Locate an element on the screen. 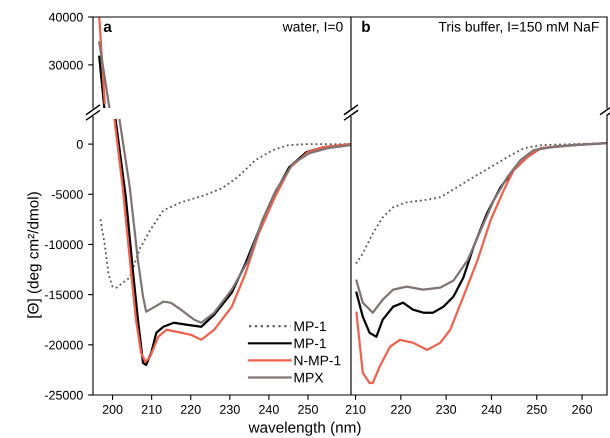 Image resolution: width=610 pixels, height=438 pixels. x-tick-label: 200 is located at coordinates (112, 409).